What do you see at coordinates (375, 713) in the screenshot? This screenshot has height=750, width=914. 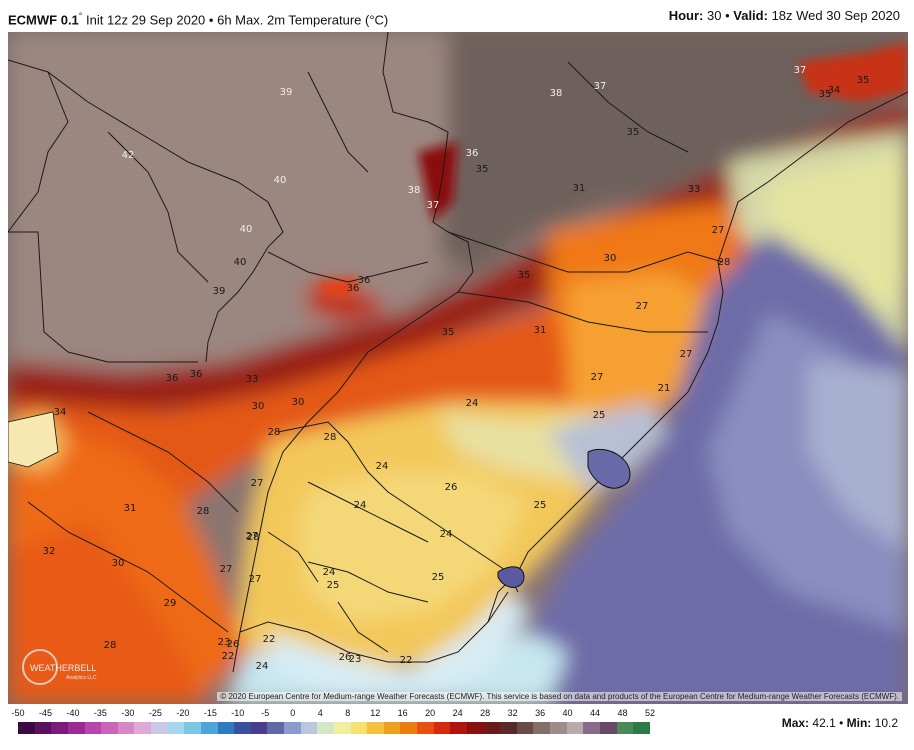 I see `colorbar-tick: 12` at bounding box center [375, 713].